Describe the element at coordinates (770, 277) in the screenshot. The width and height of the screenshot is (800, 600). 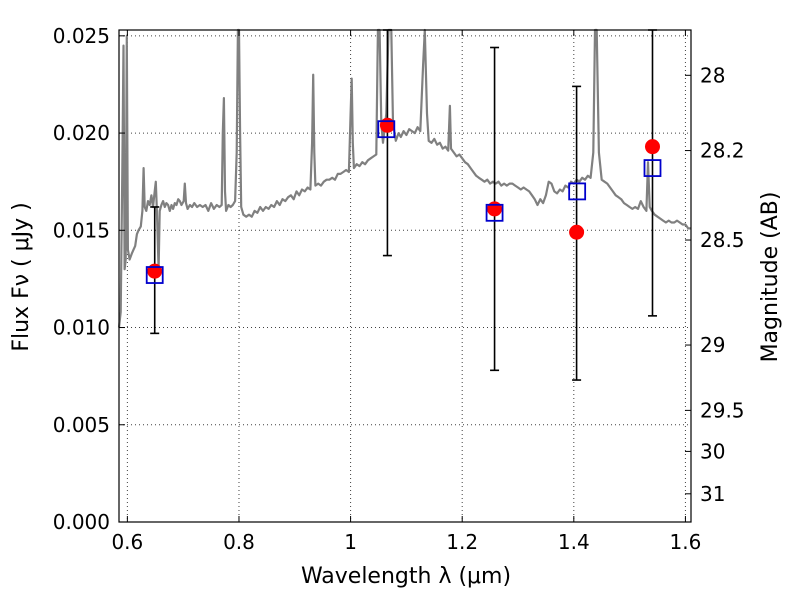
I see `y2-axis-label: Magnitude (AB)` at that location.